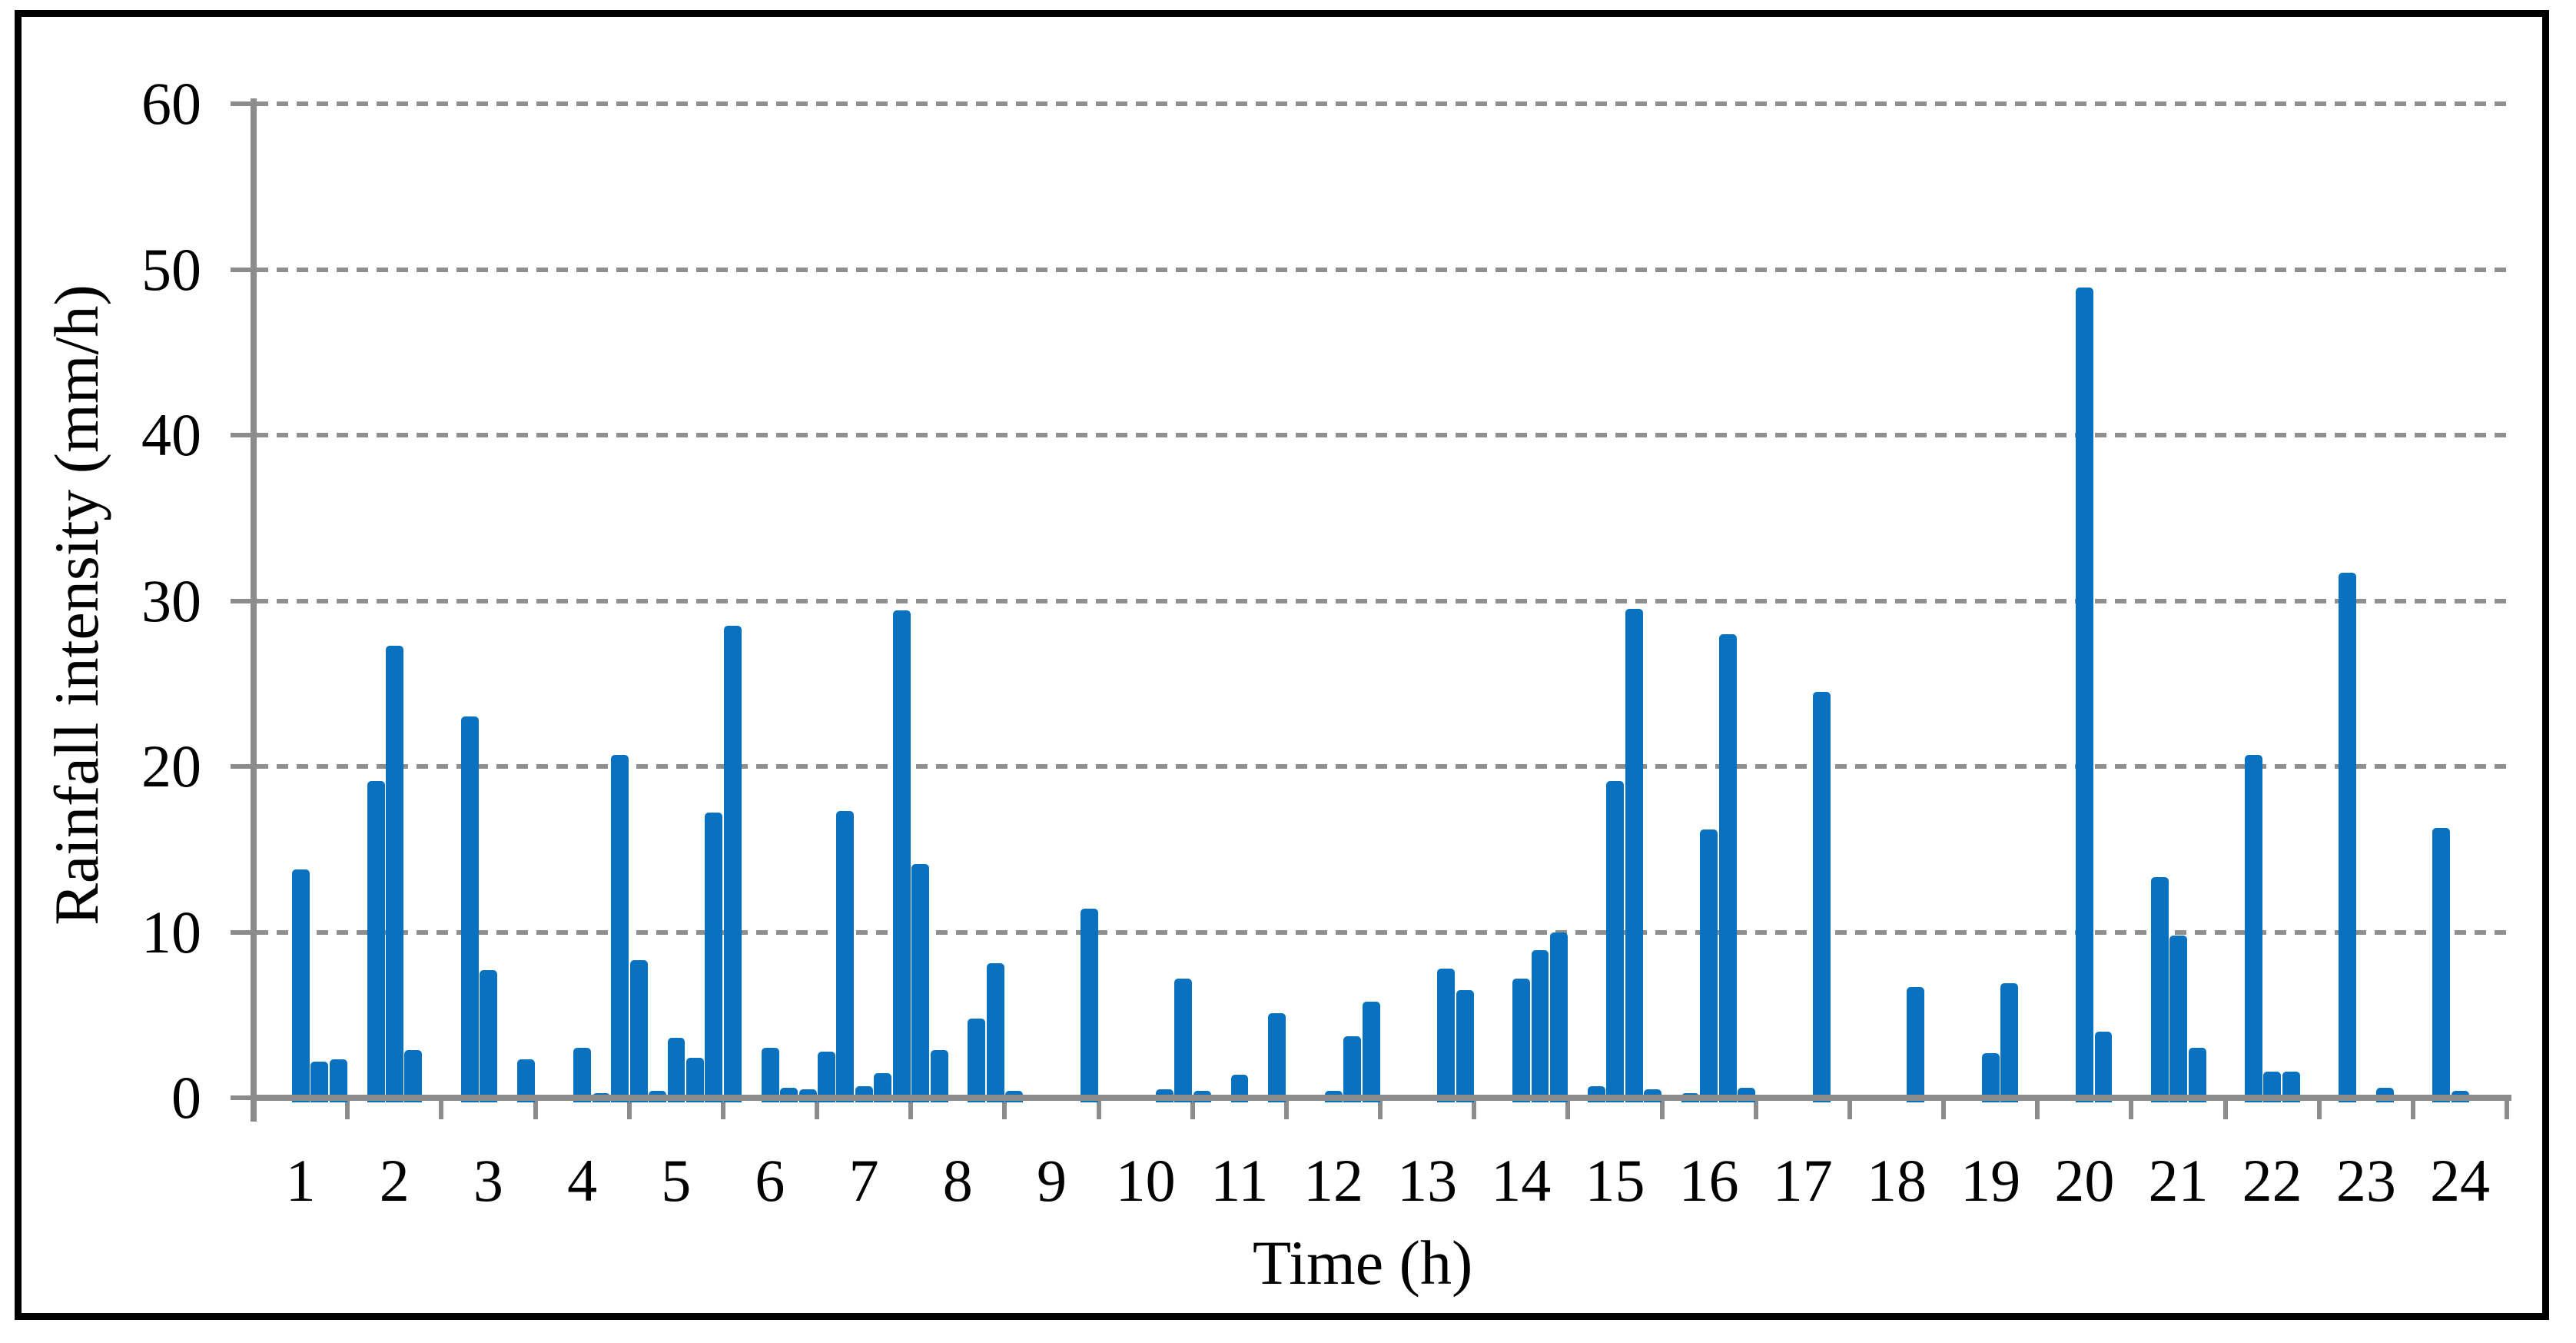 This screenshot has width=2576, height=1343. Describe the element at coordinates (582, 1180) in the screenshot. I see `x-tick-label: 4` at that location.